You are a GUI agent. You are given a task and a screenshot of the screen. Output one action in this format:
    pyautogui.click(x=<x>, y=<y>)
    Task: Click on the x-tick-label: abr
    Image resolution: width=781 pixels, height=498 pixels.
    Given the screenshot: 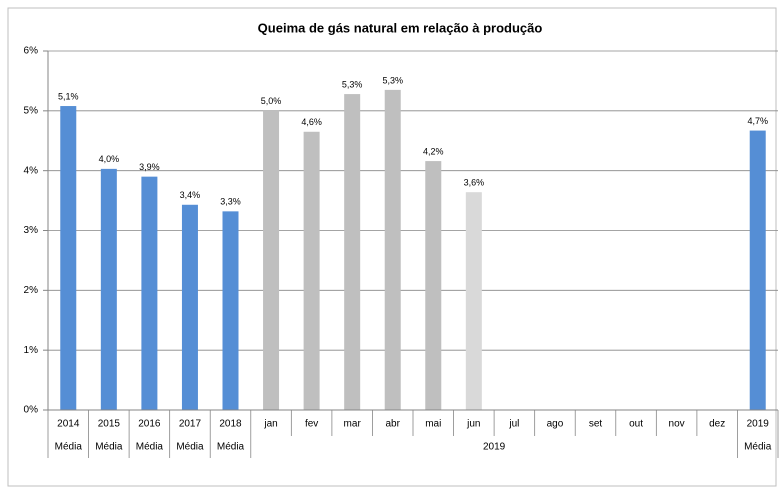 What is the action you would take?
    pyautogui.click(x=392, y=424)
    